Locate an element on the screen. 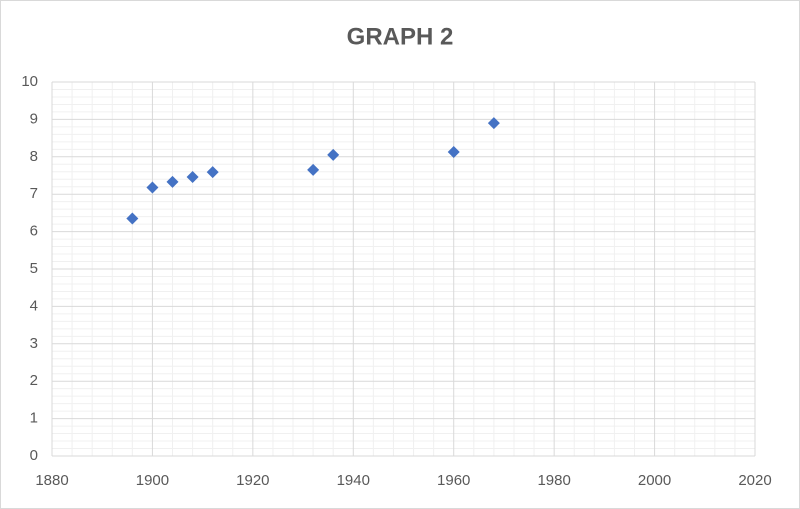 Image resolution: width=800 pixels, height=509 pixels. y-tick-label: 4 is located at coordinates (34, 305).